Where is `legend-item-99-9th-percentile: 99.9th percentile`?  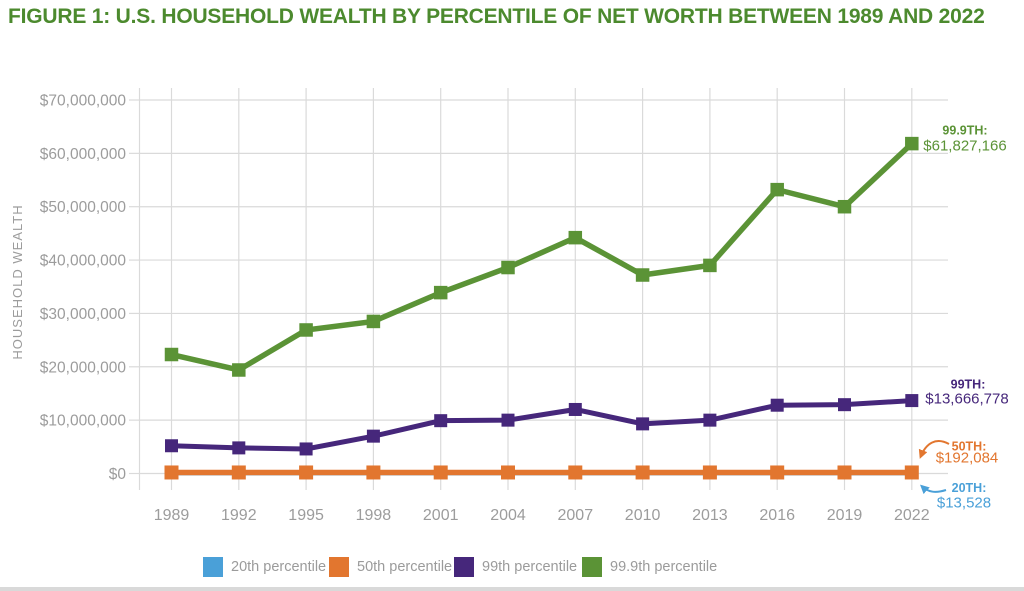
legend-item-99-9th-percentile: 99.9th percentile is located at coordinates (649, 567).